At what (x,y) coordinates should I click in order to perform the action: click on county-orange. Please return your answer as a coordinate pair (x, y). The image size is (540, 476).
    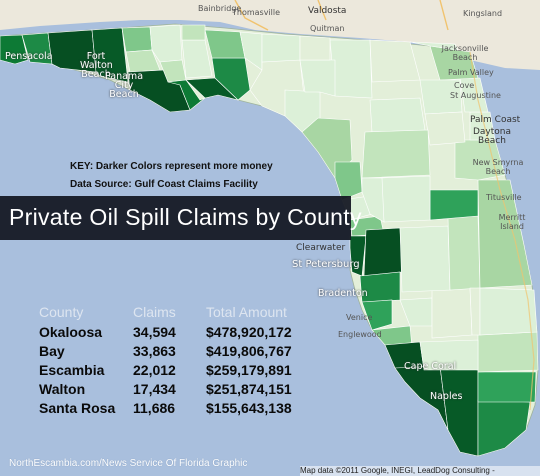
    Looking at the image, I should click on (454, 205).